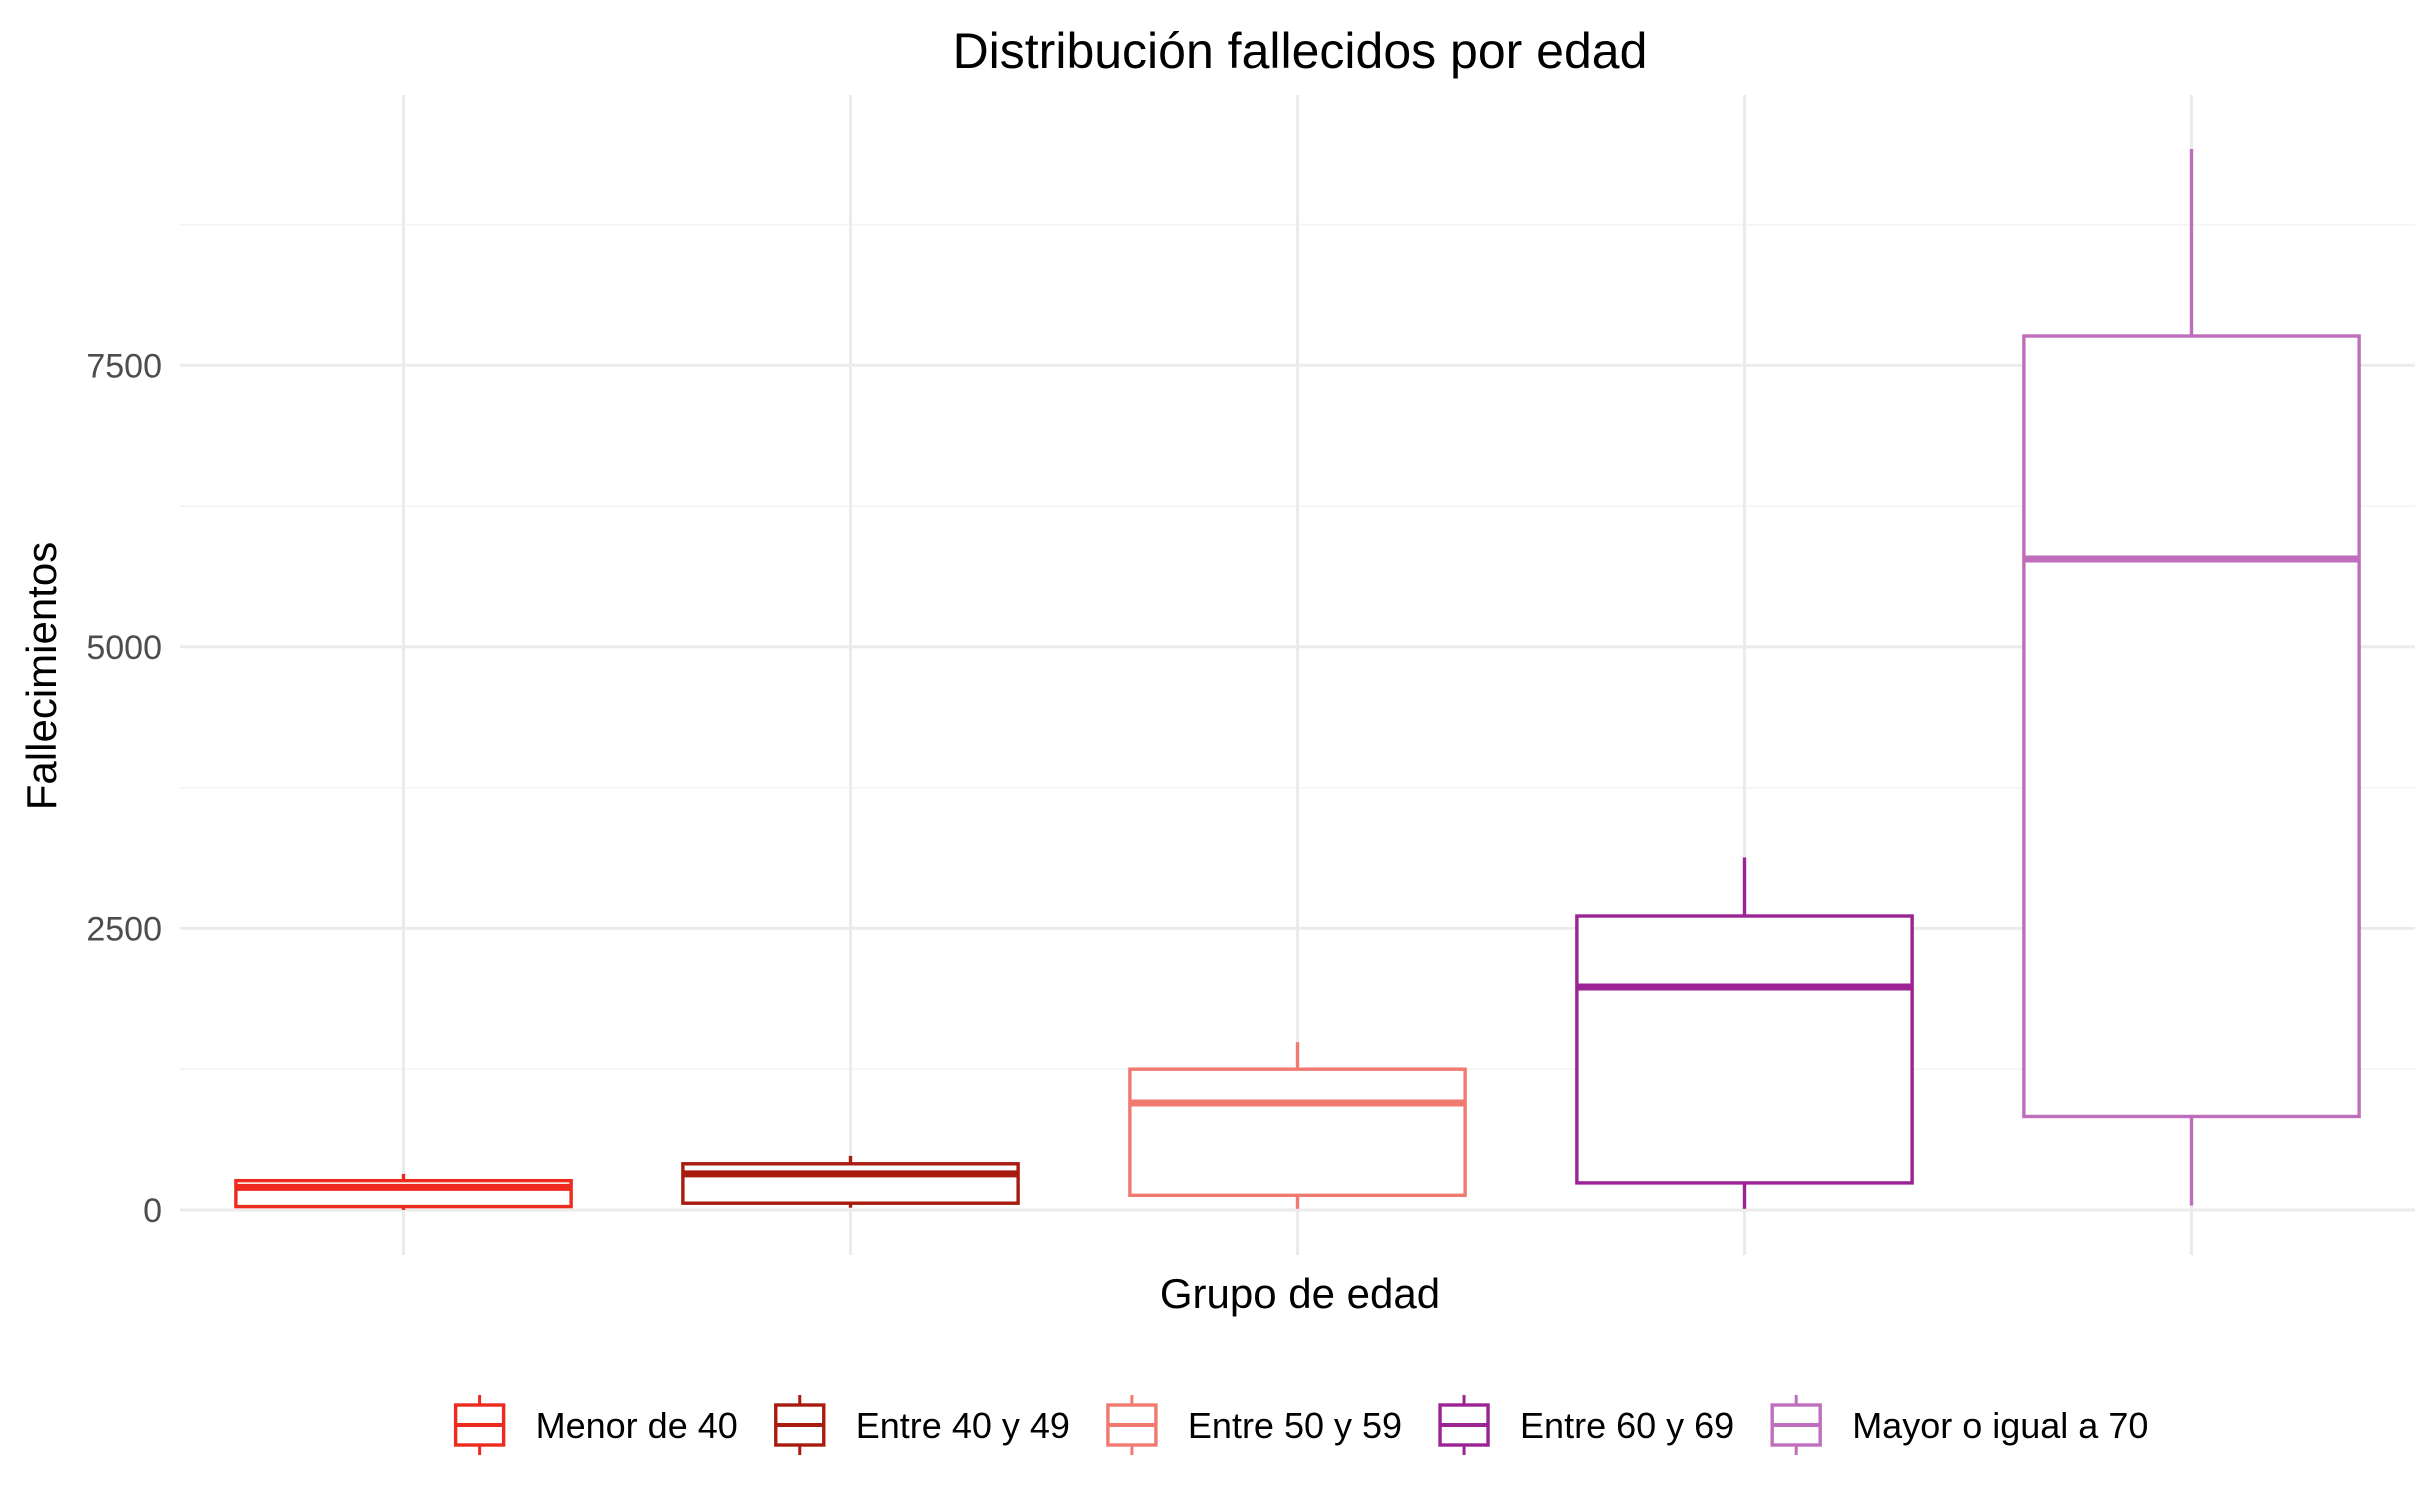 The width and height of the screenshot is (2427, 1500). What do you see at coordinates (637, 1425) in the screenshot?
I see `legend-label: Menor de 40` at bounding box center [637, 1425].